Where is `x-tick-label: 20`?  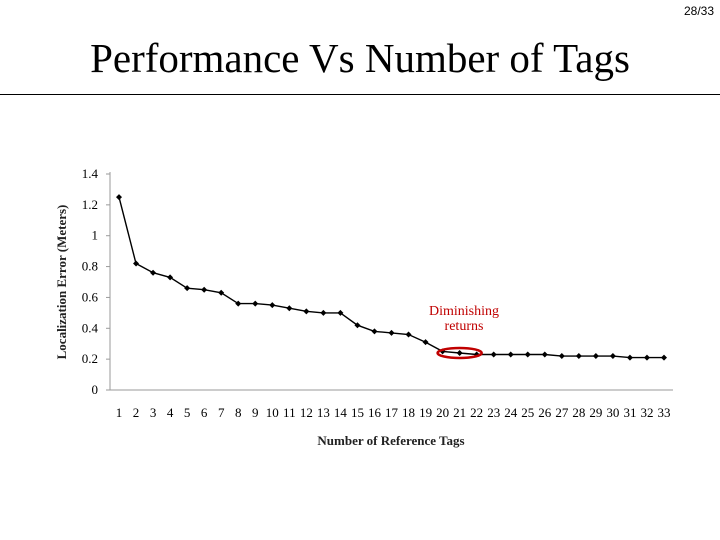
x-tick-label: 20 is located at coordinates (442, 412).